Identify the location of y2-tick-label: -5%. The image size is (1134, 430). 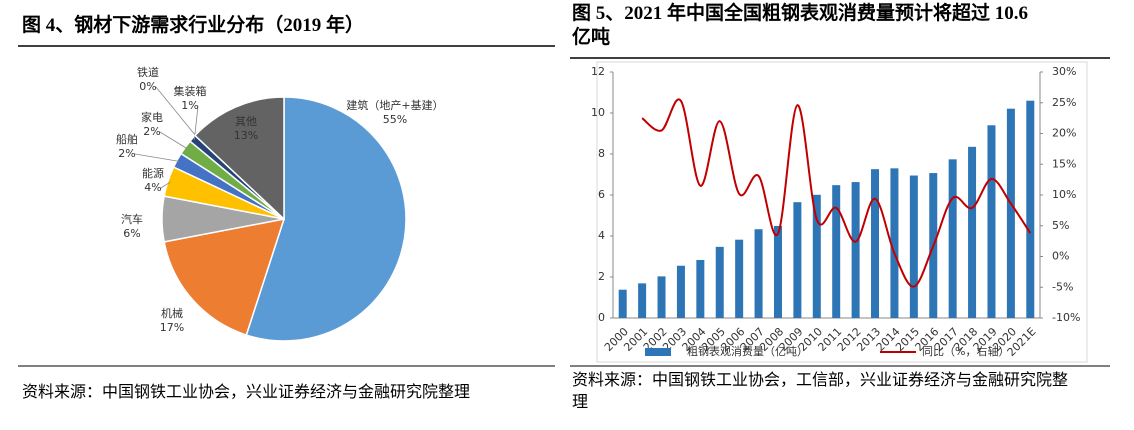
(1062, 286).